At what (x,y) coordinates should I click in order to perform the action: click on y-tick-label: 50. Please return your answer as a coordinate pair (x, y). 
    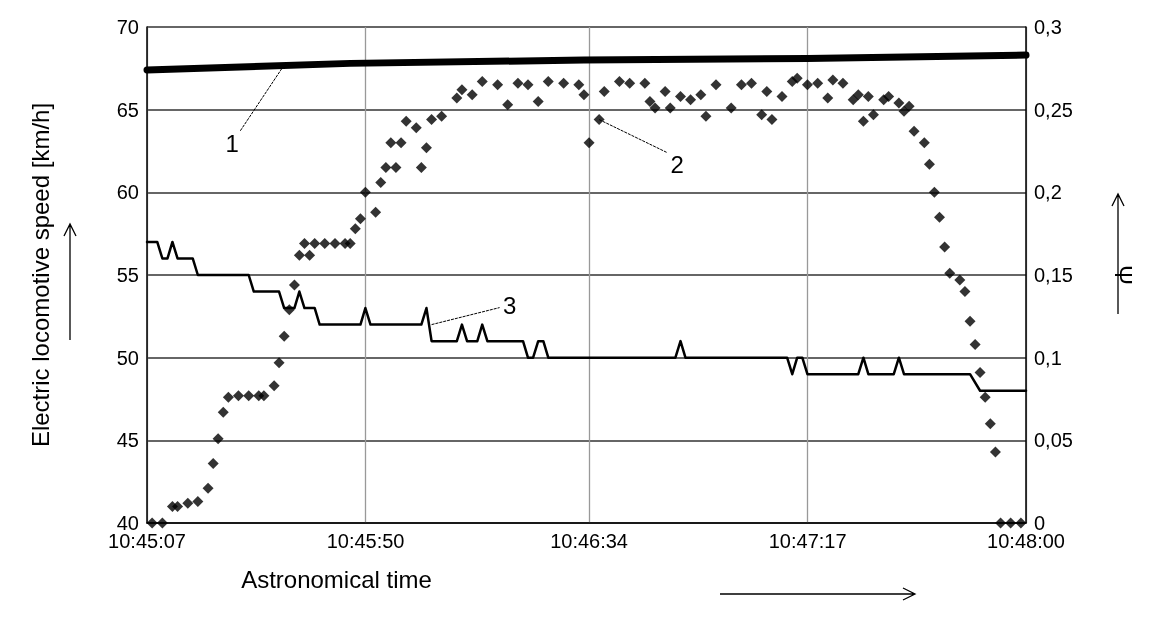
    Looking at the image, I should click on (127, 357).